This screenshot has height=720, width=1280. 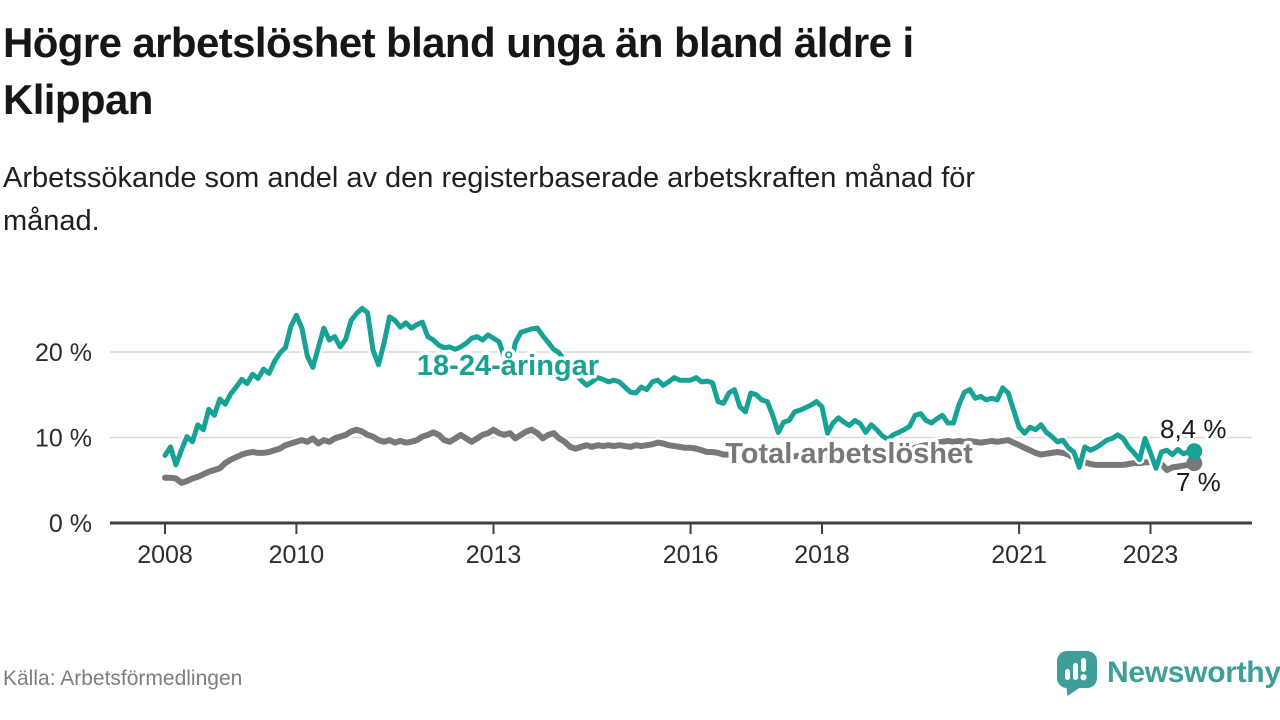 I want to click on source-note: Källa: Arbetsförmedlingen, so click(x=123, y=678).